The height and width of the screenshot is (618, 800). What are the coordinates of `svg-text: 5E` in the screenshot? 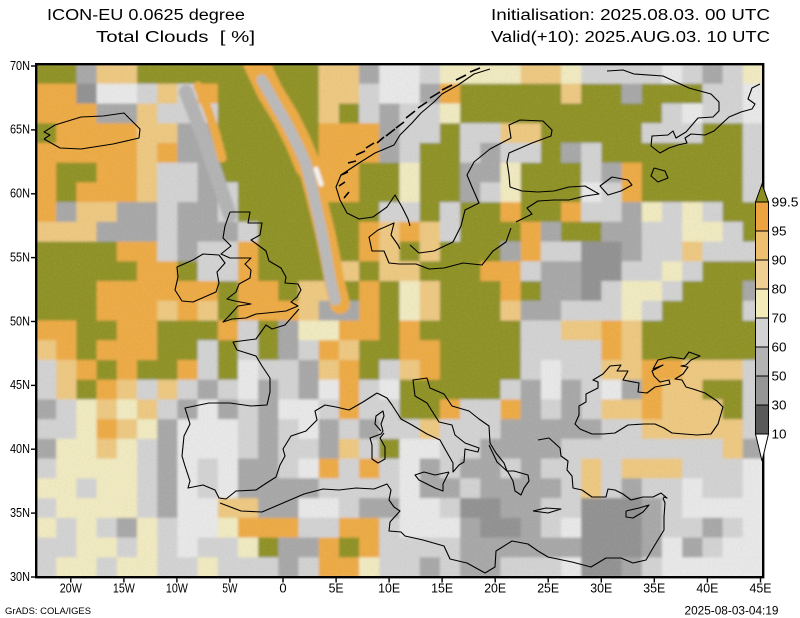 It's located at (336, 588).